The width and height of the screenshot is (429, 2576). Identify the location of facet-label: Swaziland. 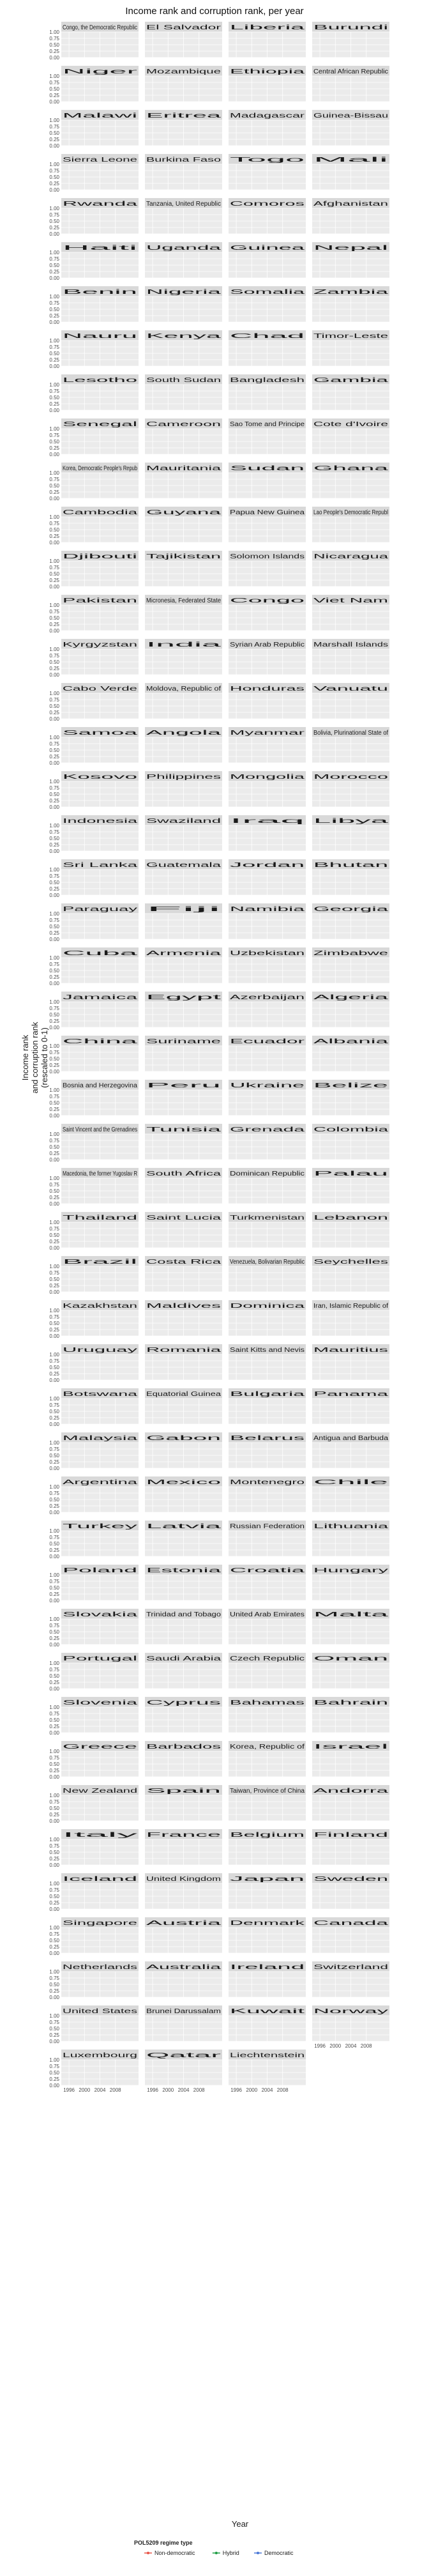
(183, 821).